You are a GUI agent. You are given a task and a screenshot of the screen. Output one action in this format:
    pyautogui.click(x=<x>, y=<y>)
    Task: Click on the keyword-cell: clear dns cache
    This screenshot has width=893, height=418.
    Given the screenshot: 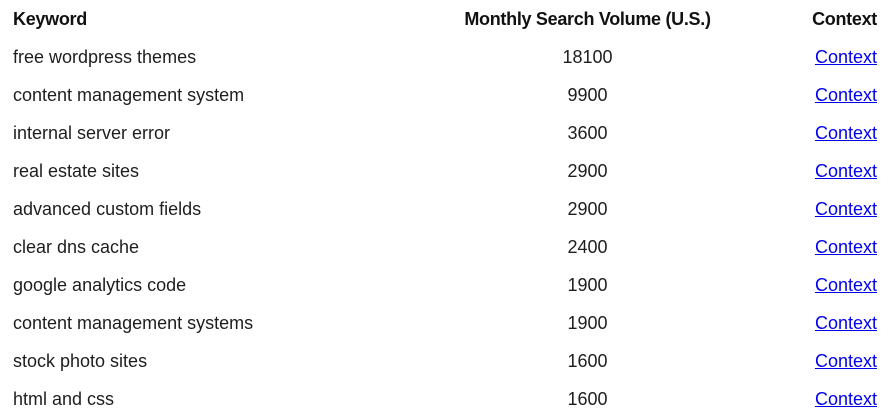 What is the action you would take?
    pyautogui.click(x=76, y=247)
    